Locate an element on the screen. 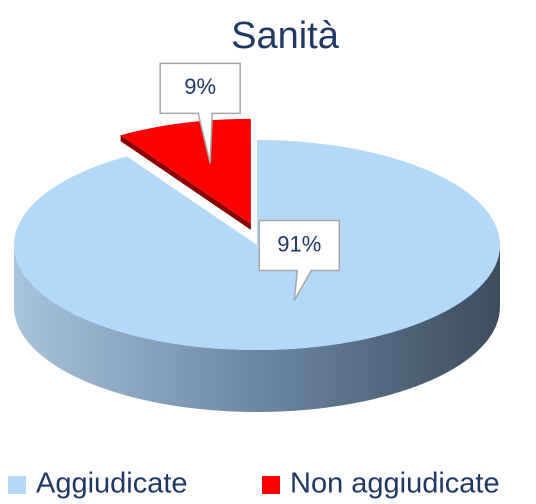 The height and width of the screenshot is (504, 536). legend-label: Non aggiudicate is located at coordinates (395, 484).